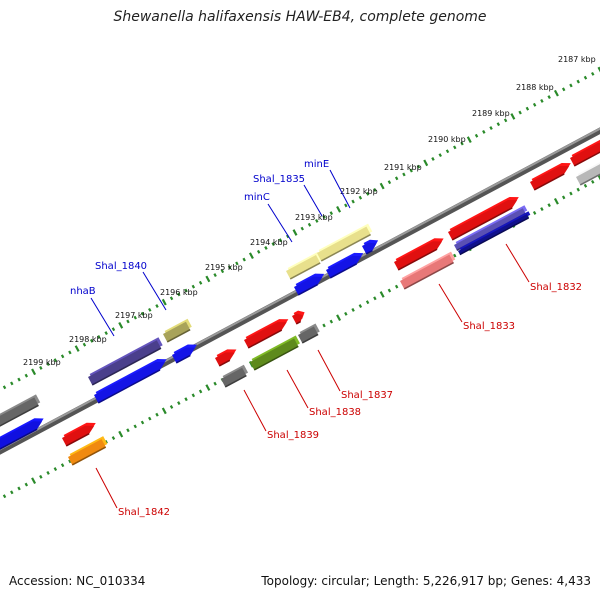 The image size is (600, 600). What do you see at coordinates (417, 259) in the screenshot?
I see `feature-shal1833-gene-edge` at bounding box center [417, 259].